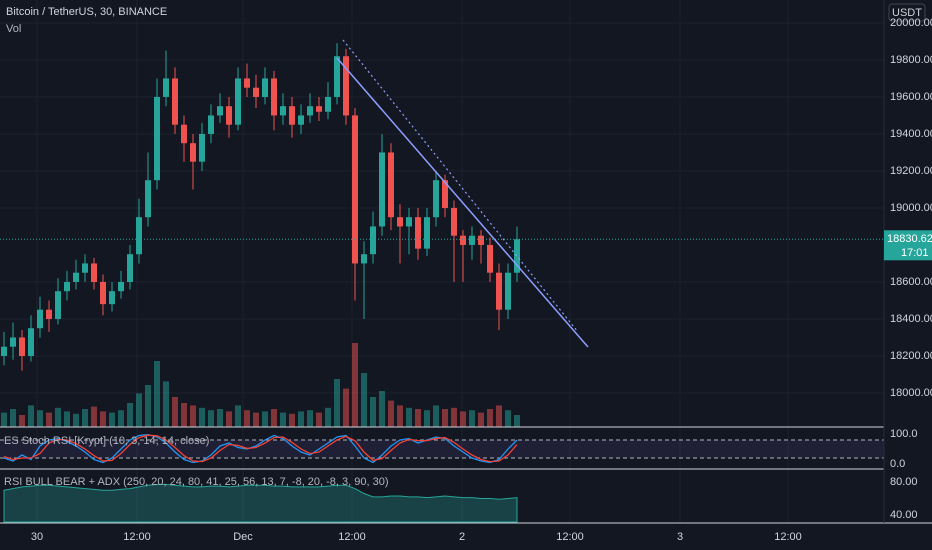 This screenshot has width=932, height=550. I want to click on y-tick-label: 18200.00, so click(911, 356).